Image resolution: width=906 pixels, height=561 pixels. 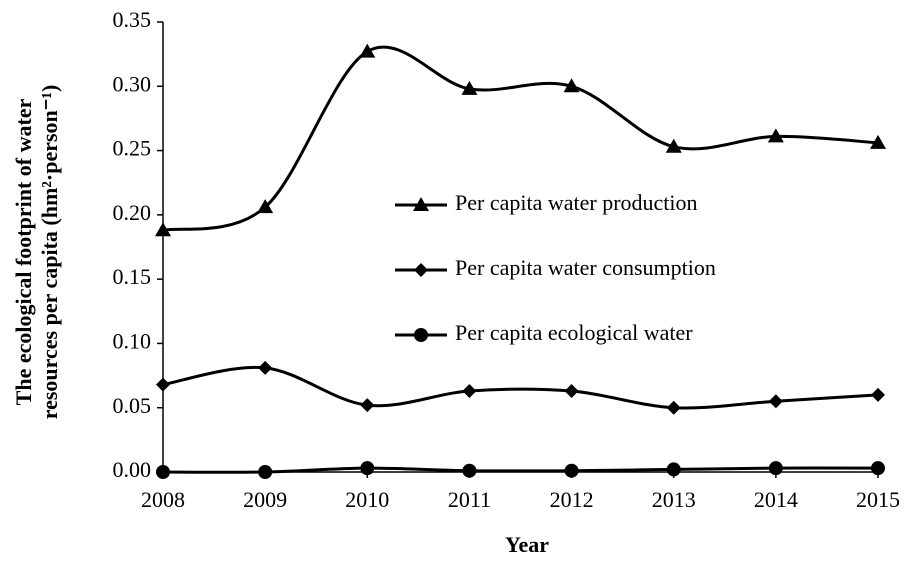 What do you see at coordinates (49, 252) in the screenshot?
I see `y-axis-title-line: resources per capita (hm²·person⁻¹)` at bounding box center [49, 252].